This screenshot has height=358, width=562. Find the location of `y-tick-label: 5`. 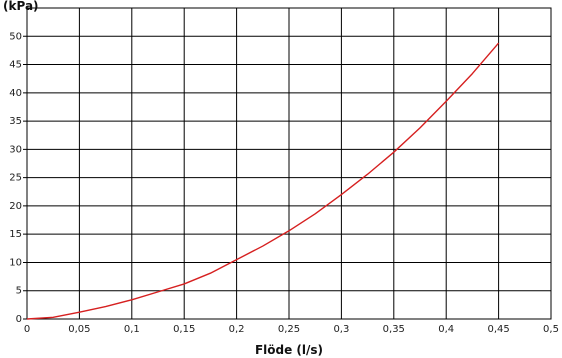

y-tick-label: 5 is located at coordinates (19, 291).